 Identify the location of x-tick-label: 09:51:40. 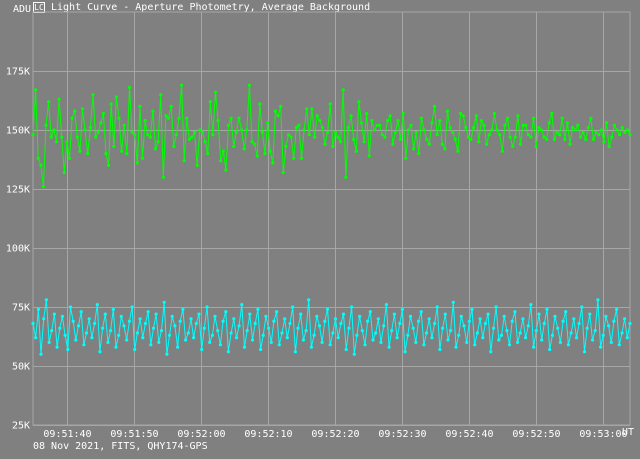
(67, 434).